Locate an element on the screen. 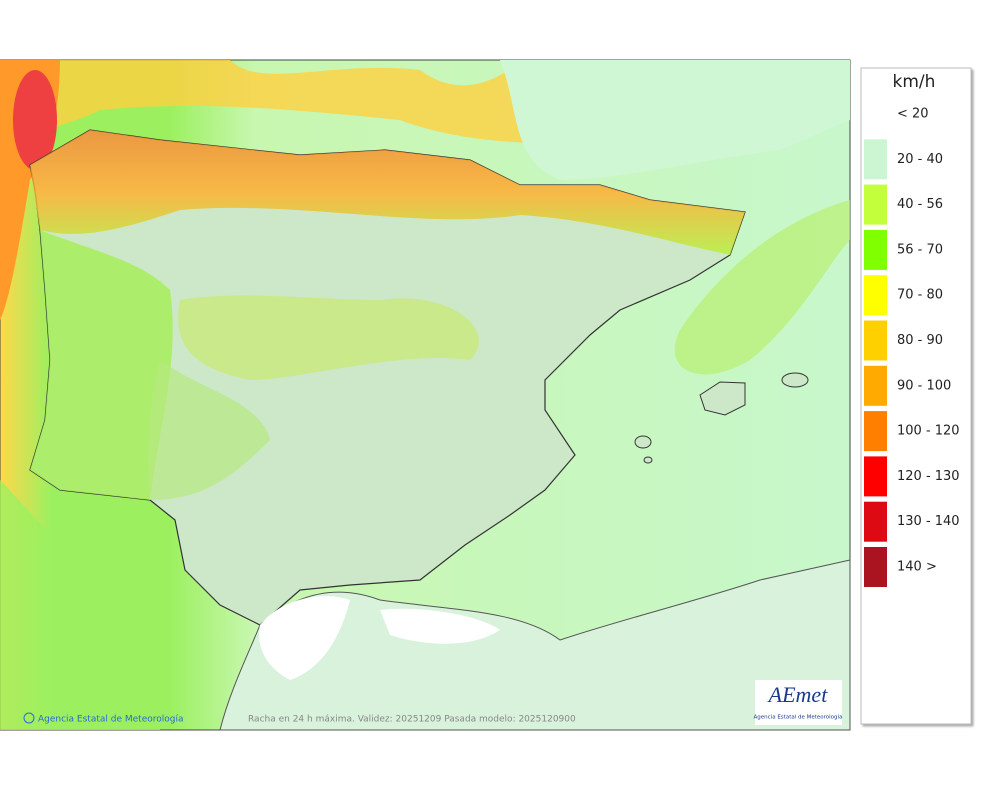 Image resolution: width=1000 pixels, height=794 pixels. credit: Agencia Estatal de Meteorología is located at coordinates (111, 720).